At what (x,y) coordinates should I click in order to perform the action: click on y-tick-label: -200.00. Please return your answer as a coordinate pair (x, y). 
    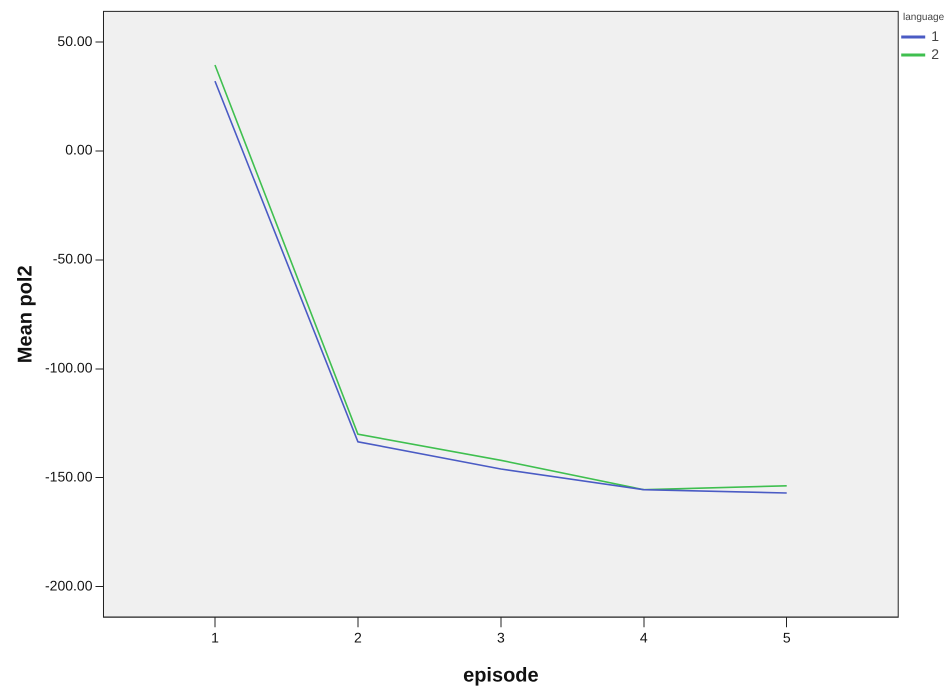
    Looking at the image, I should click on (69, 586).